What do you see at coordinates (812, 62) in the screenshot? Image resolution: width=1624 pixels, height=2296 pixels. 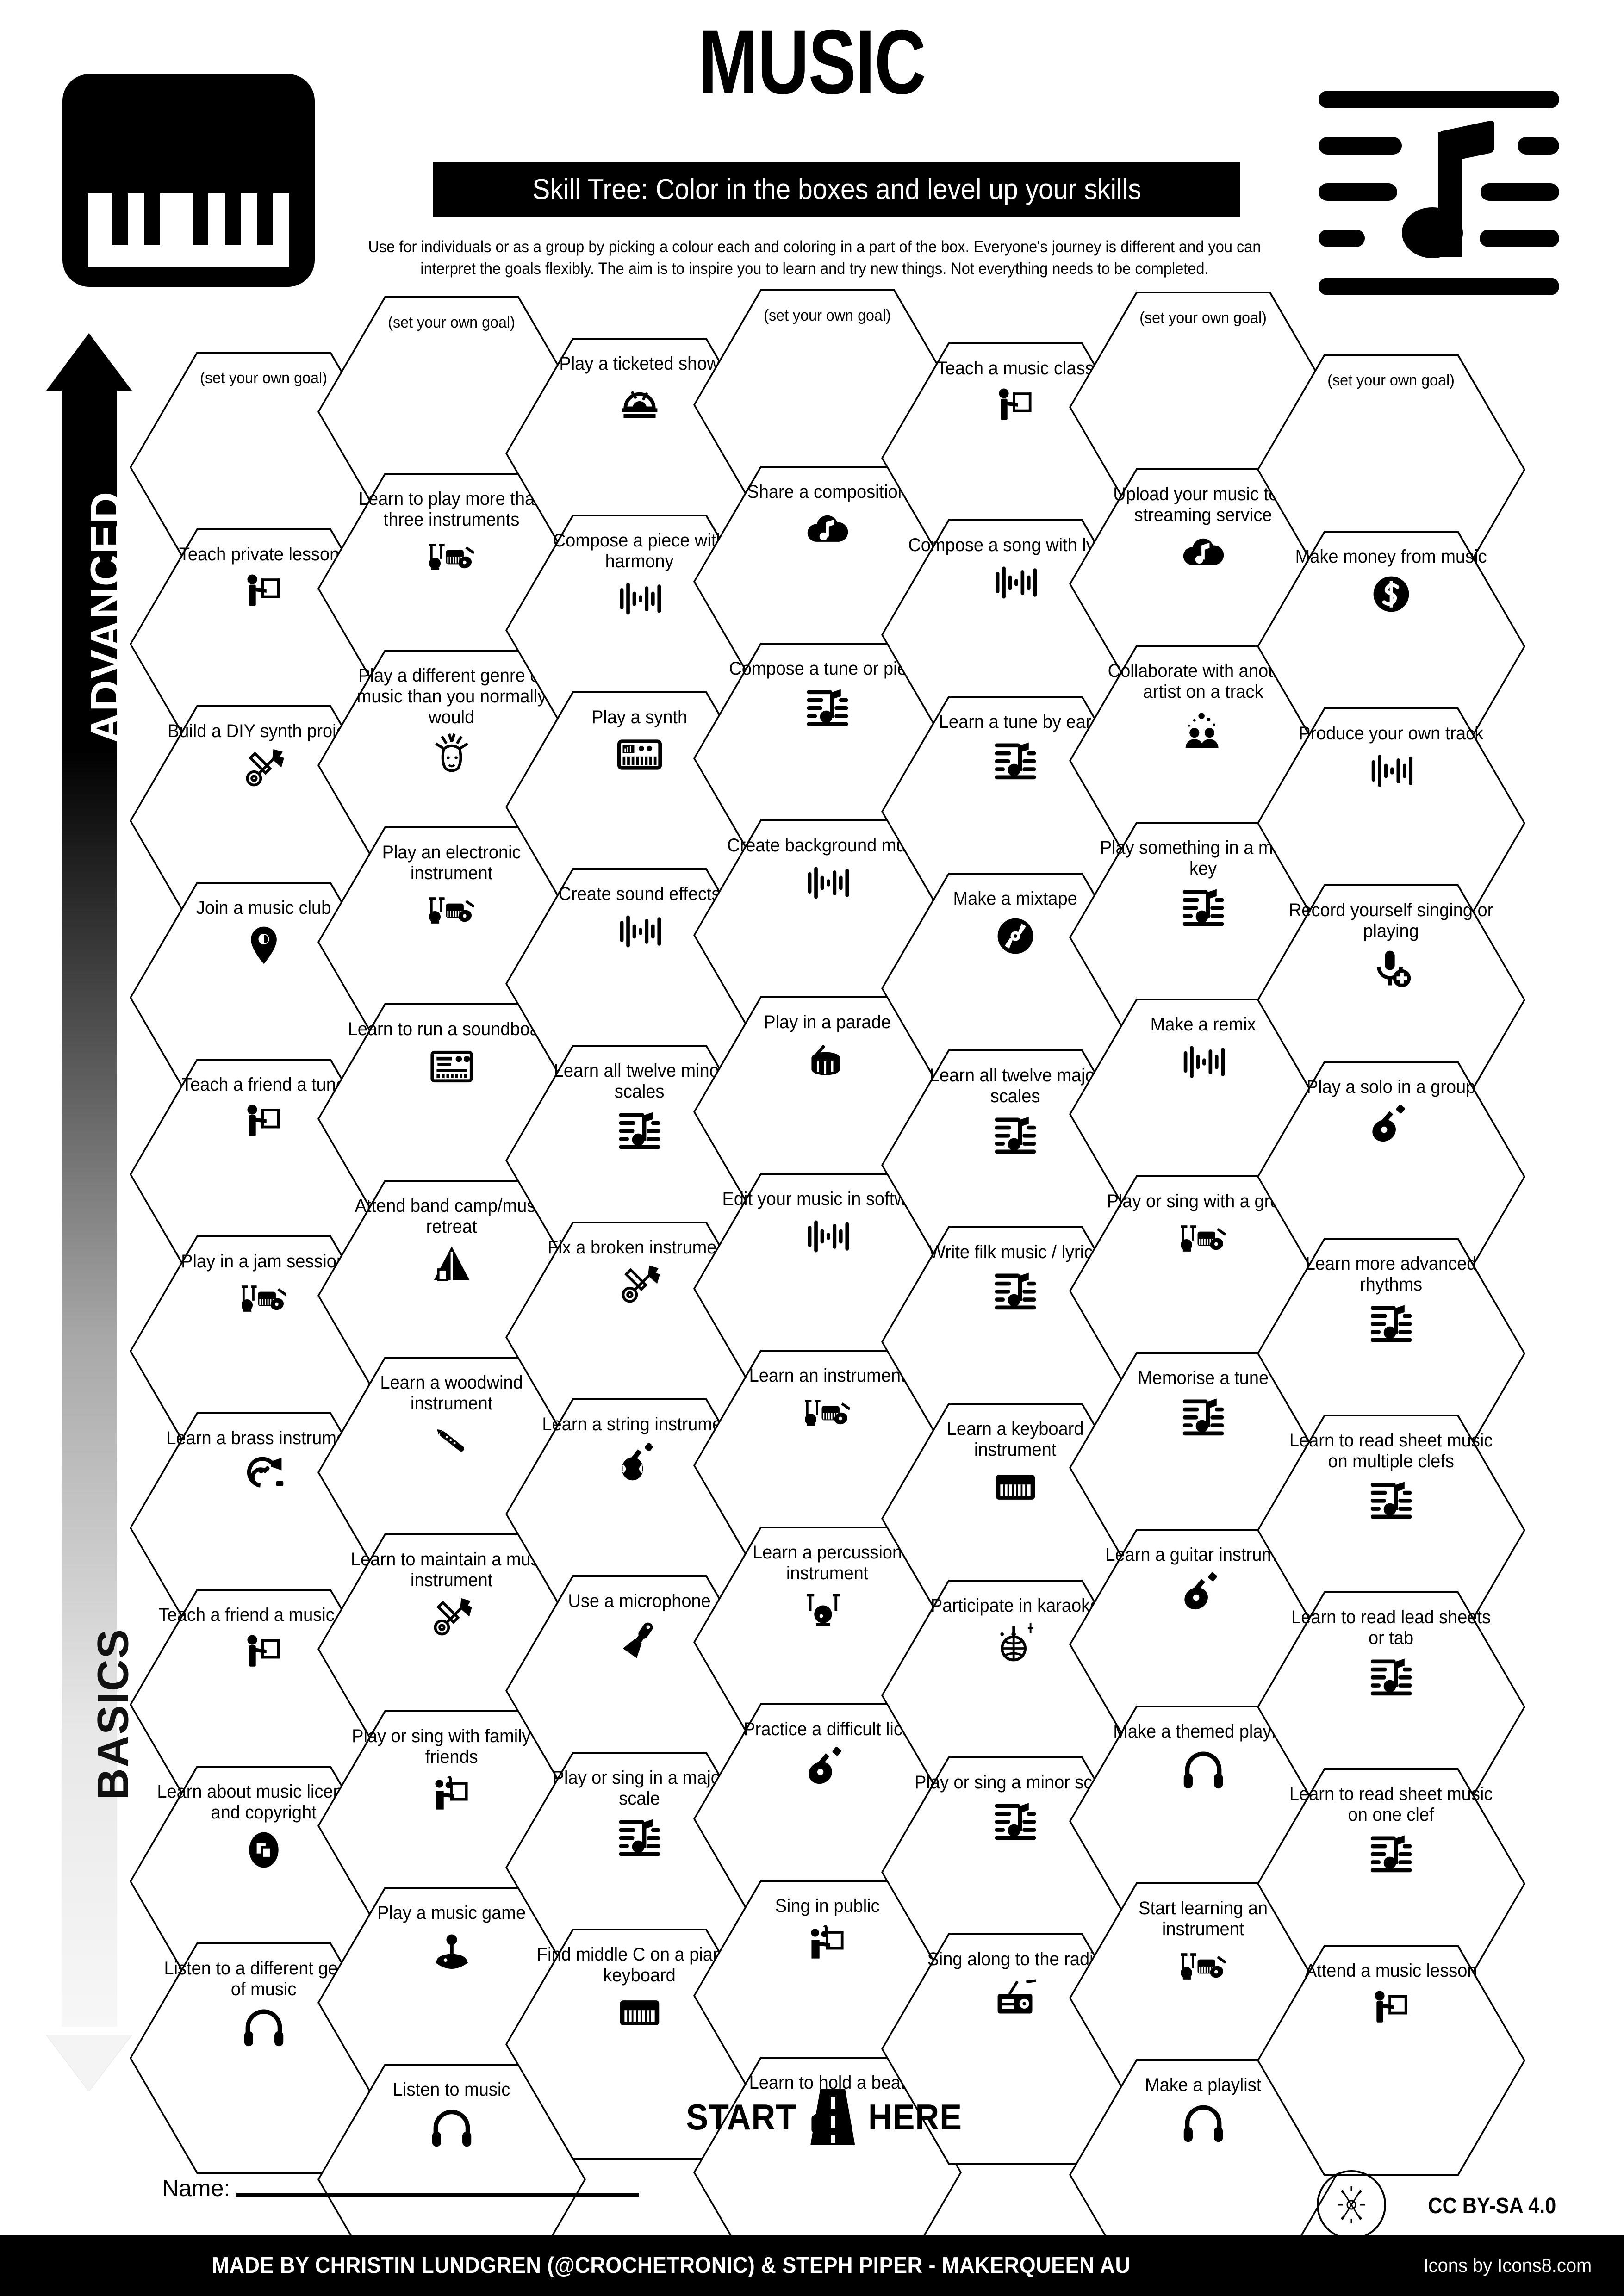 I see `page-title: MUSIC` at bounding box center [812, 62].